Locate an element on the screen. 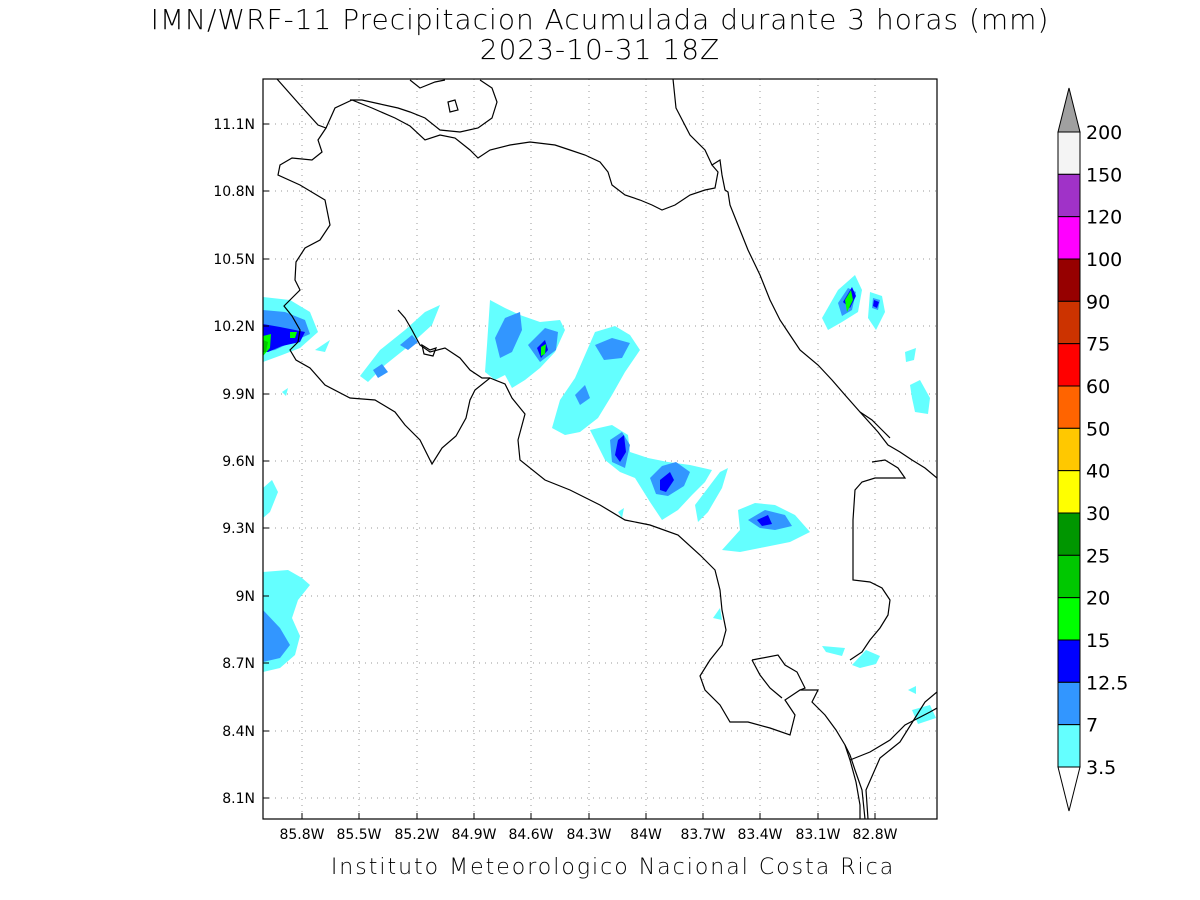  legend-label: 30 is located at coordinates (1098, 514).